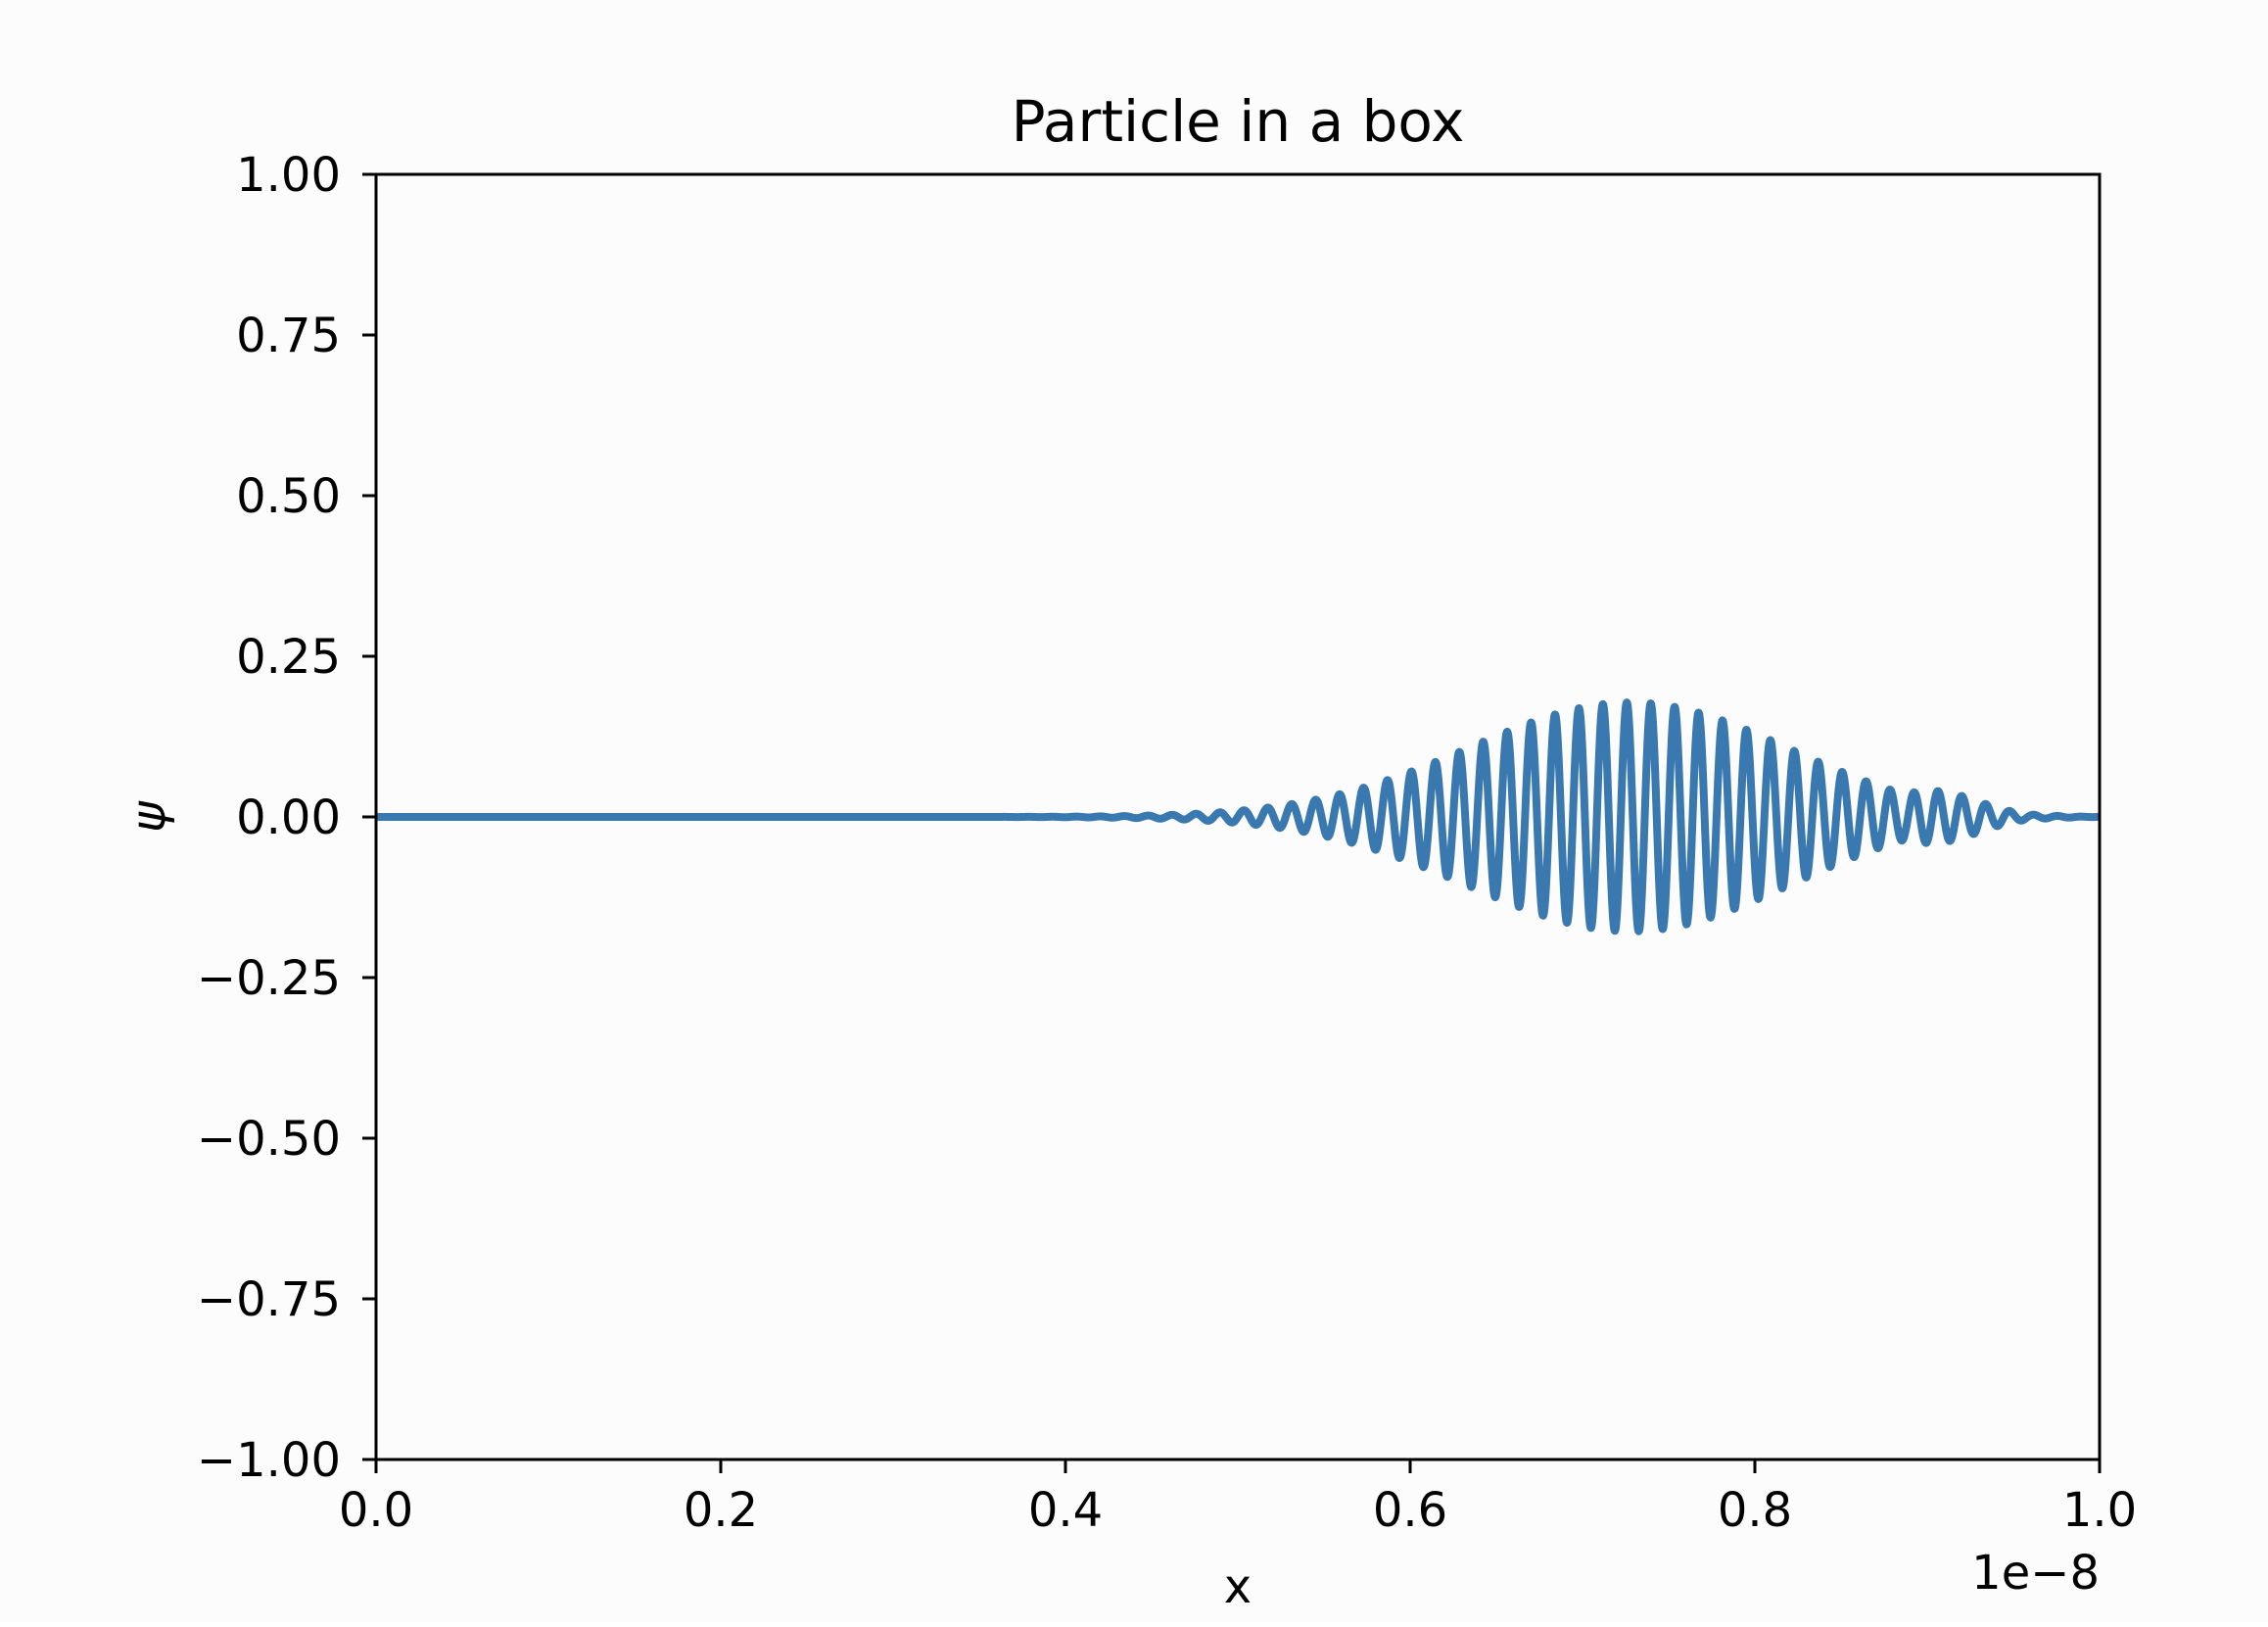  I want to click on y-tick-label: −0.75, so click(269, 1300).